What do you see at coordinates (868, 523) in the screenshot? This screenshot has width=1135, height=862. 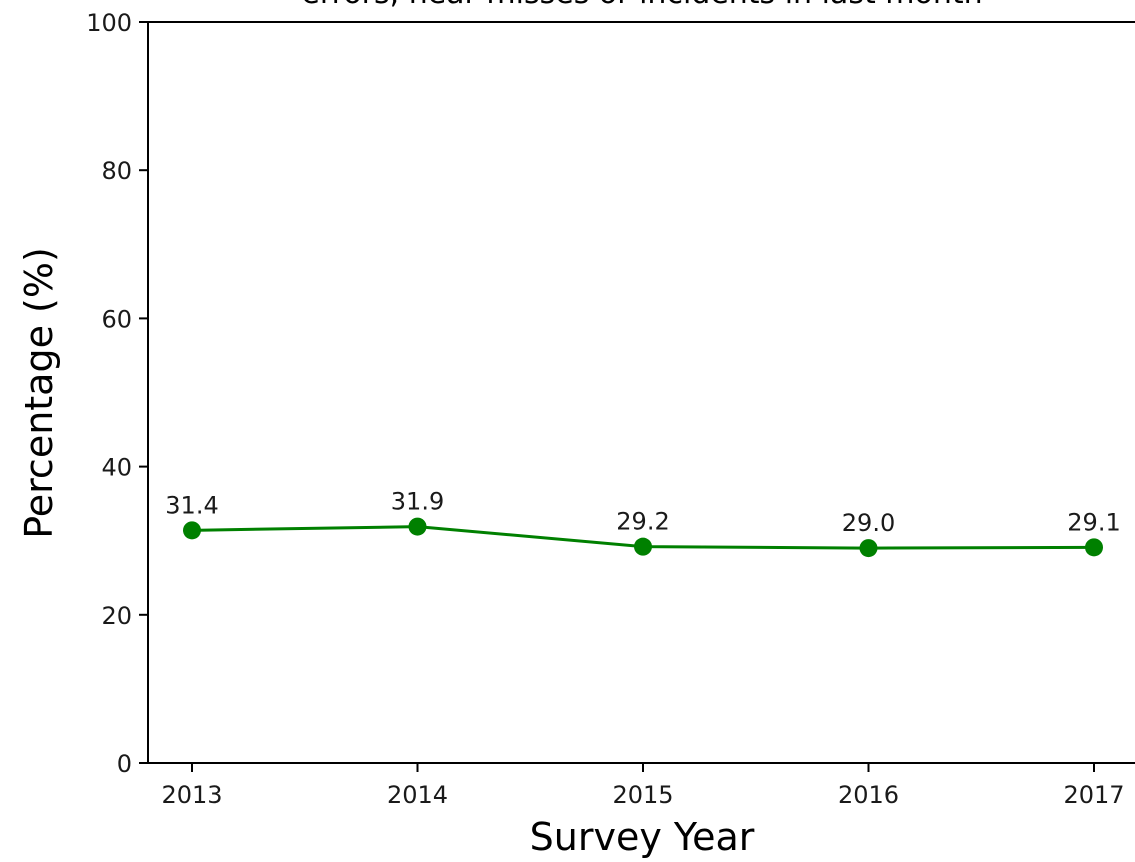 I see `data-point-label: 29.0` at bounding box center [868, 523].